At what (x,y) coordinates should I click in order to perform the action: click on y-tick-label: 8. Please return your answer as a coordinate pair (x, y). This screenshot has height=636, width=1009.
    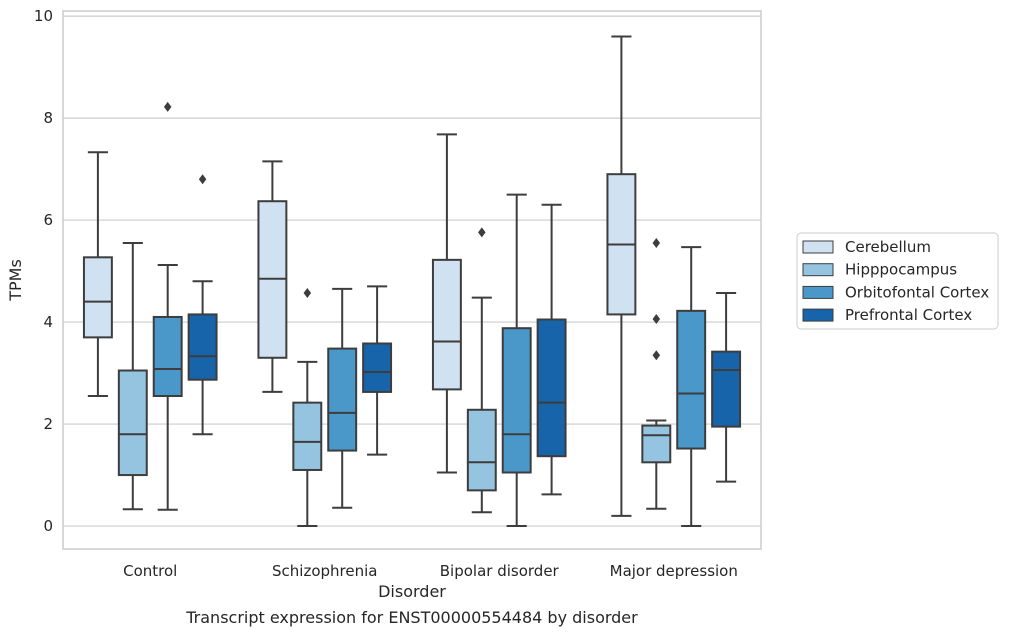
    Looking at the image, I should click on (48, 118).